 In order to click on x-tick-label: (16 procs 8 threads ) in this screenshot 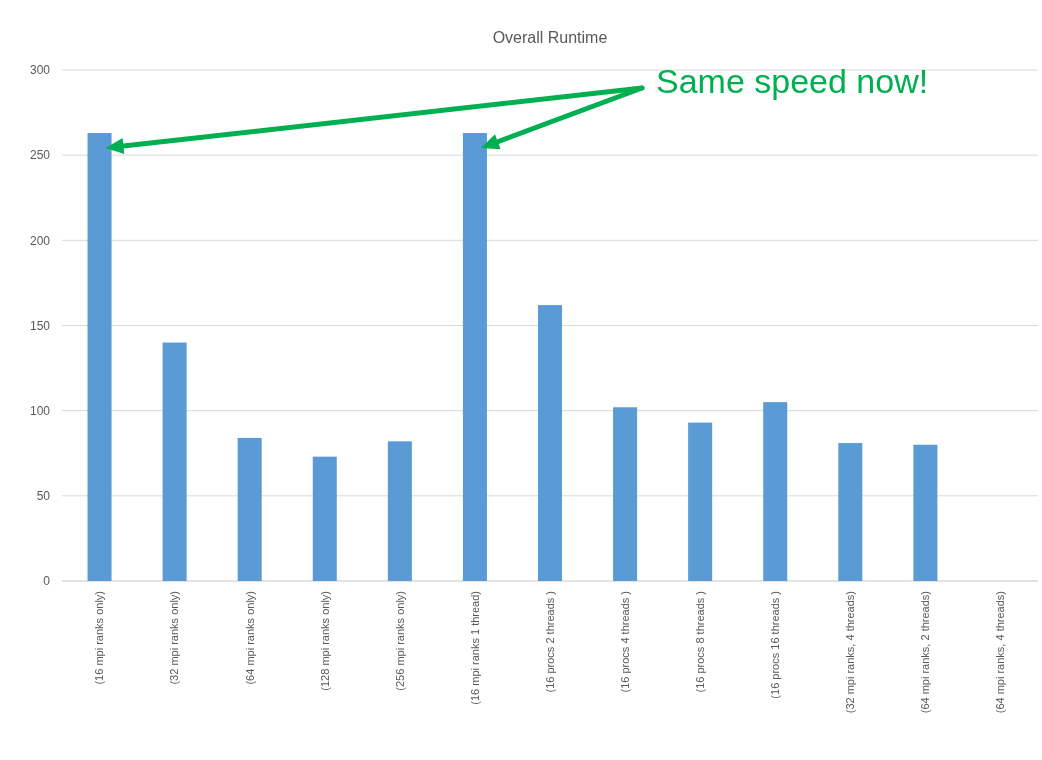, I will do `click(700, 642)`.